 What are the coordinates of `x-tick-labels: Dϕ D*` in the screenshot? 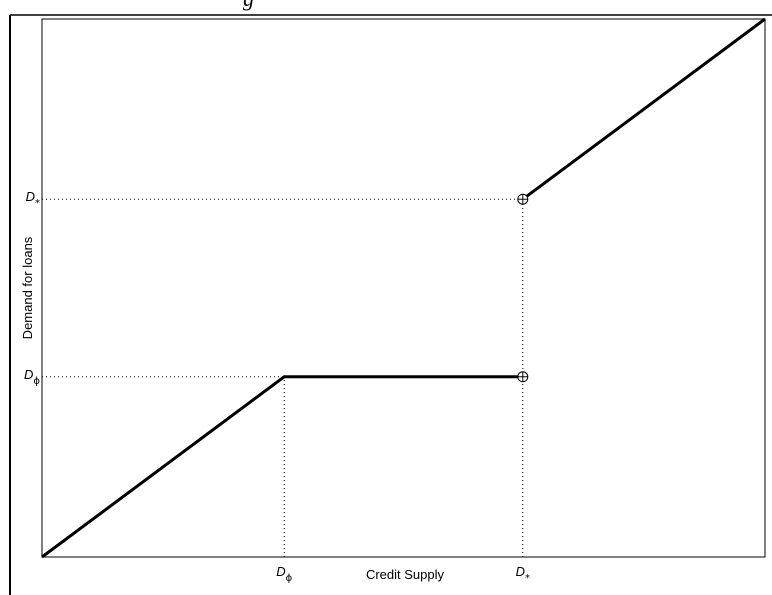 It's located at (403, 574).